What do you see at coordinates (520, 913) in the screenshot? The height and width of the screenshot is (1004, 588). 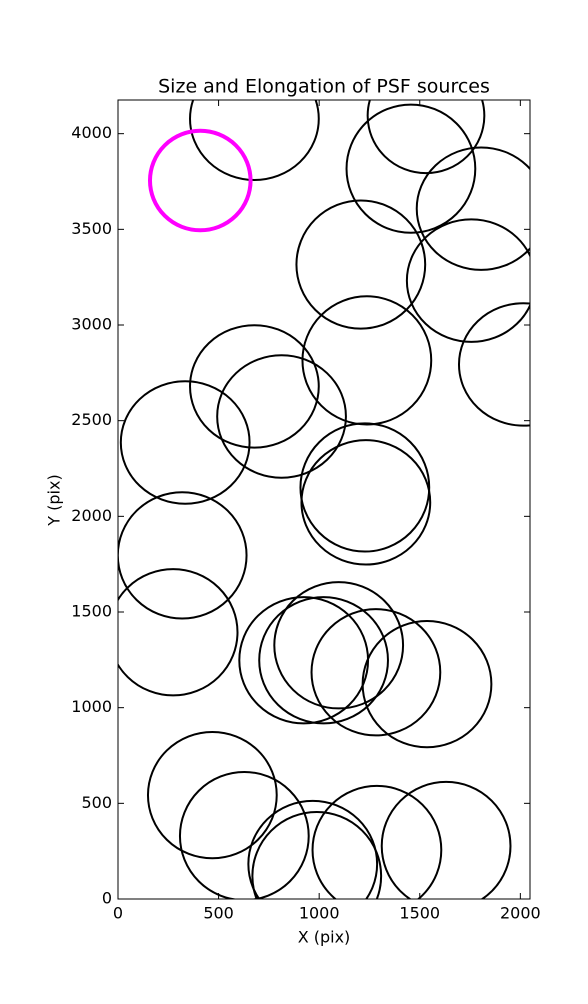 I see `x-tick-label: 2000` at bounding box center [520, 913].